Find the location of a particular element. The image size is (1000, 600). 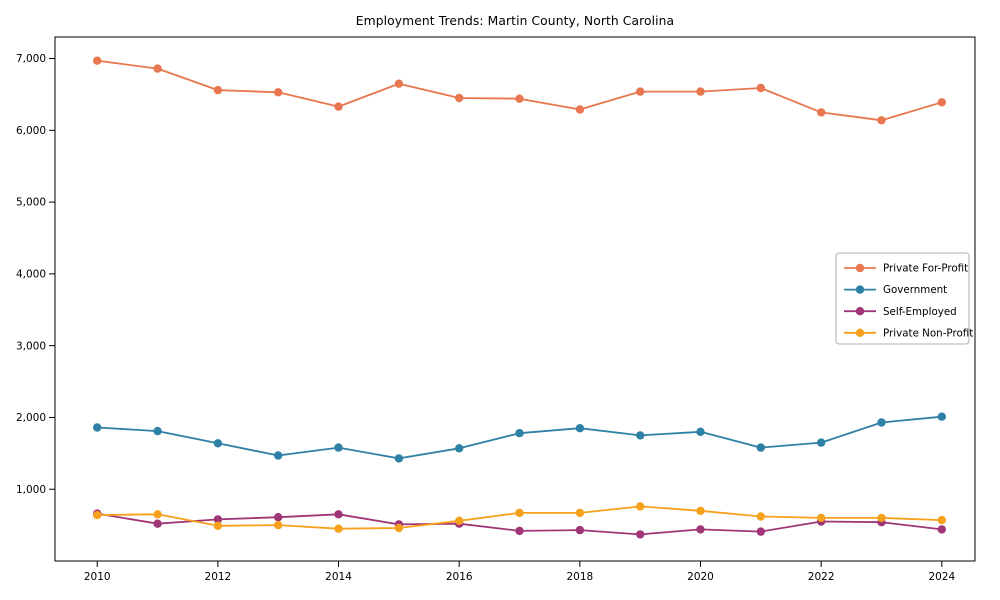

series-private-non-profit is located at coordinates (519, 517).